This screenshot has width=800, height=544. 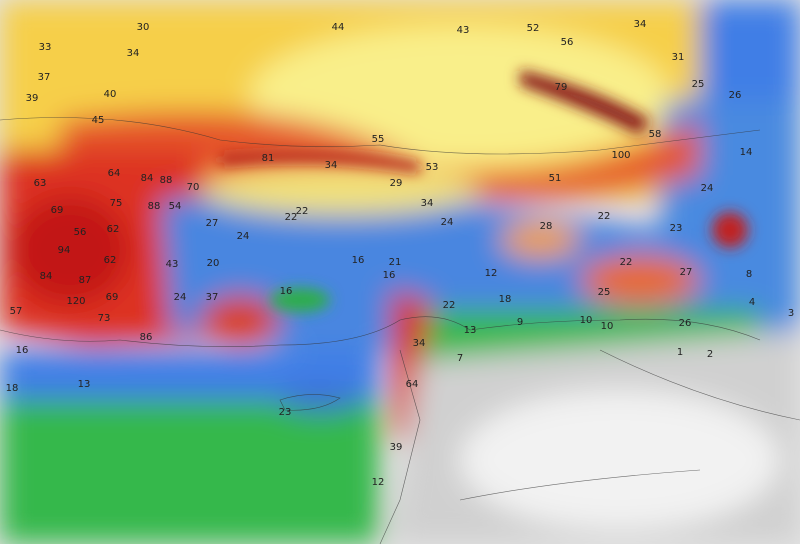 What do you see at coordinates (710, 354) in the screenshot?
I see `wind-value: 2` at bounding box center [710, 354].